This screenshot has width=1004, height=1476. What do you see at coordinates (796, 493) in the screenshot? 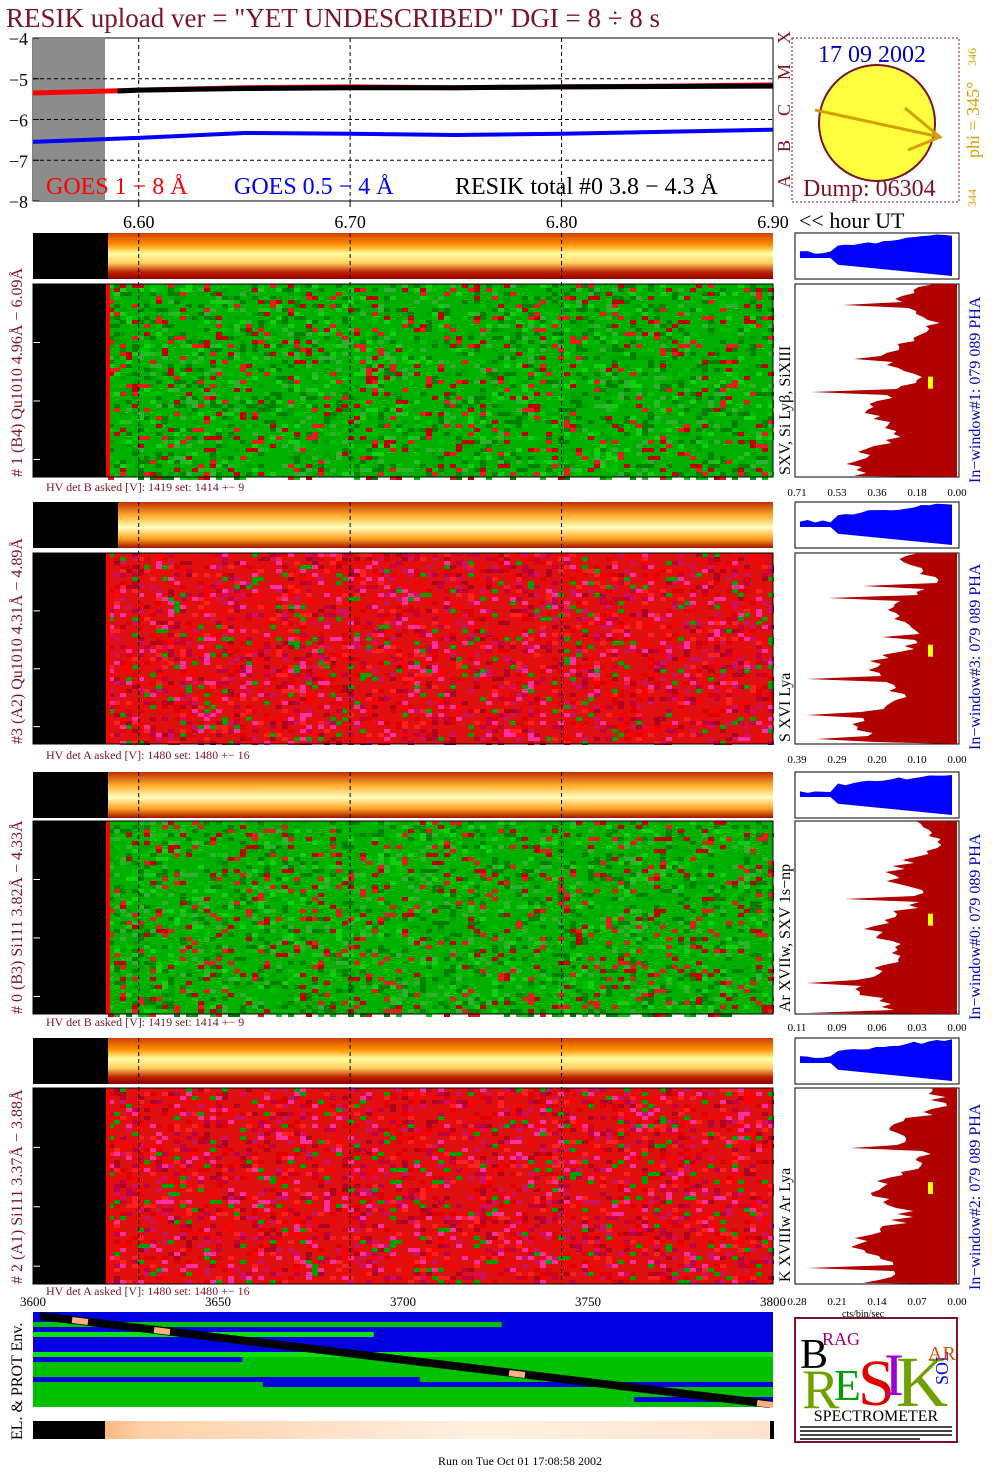
I see `pha-tick-label: 0.71` at bounding box center [796, 493].